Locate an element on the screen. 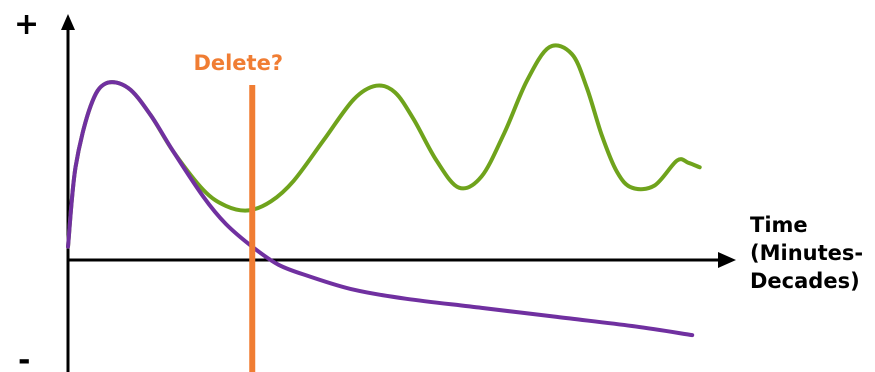  x-axis-title-line-2: (Minutes- is located at coordinates (806, 253).